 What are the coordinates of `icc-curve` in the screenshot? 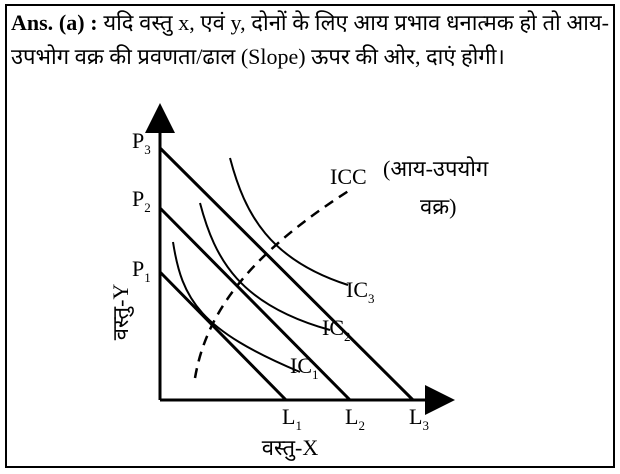 It's located at (272, 283).